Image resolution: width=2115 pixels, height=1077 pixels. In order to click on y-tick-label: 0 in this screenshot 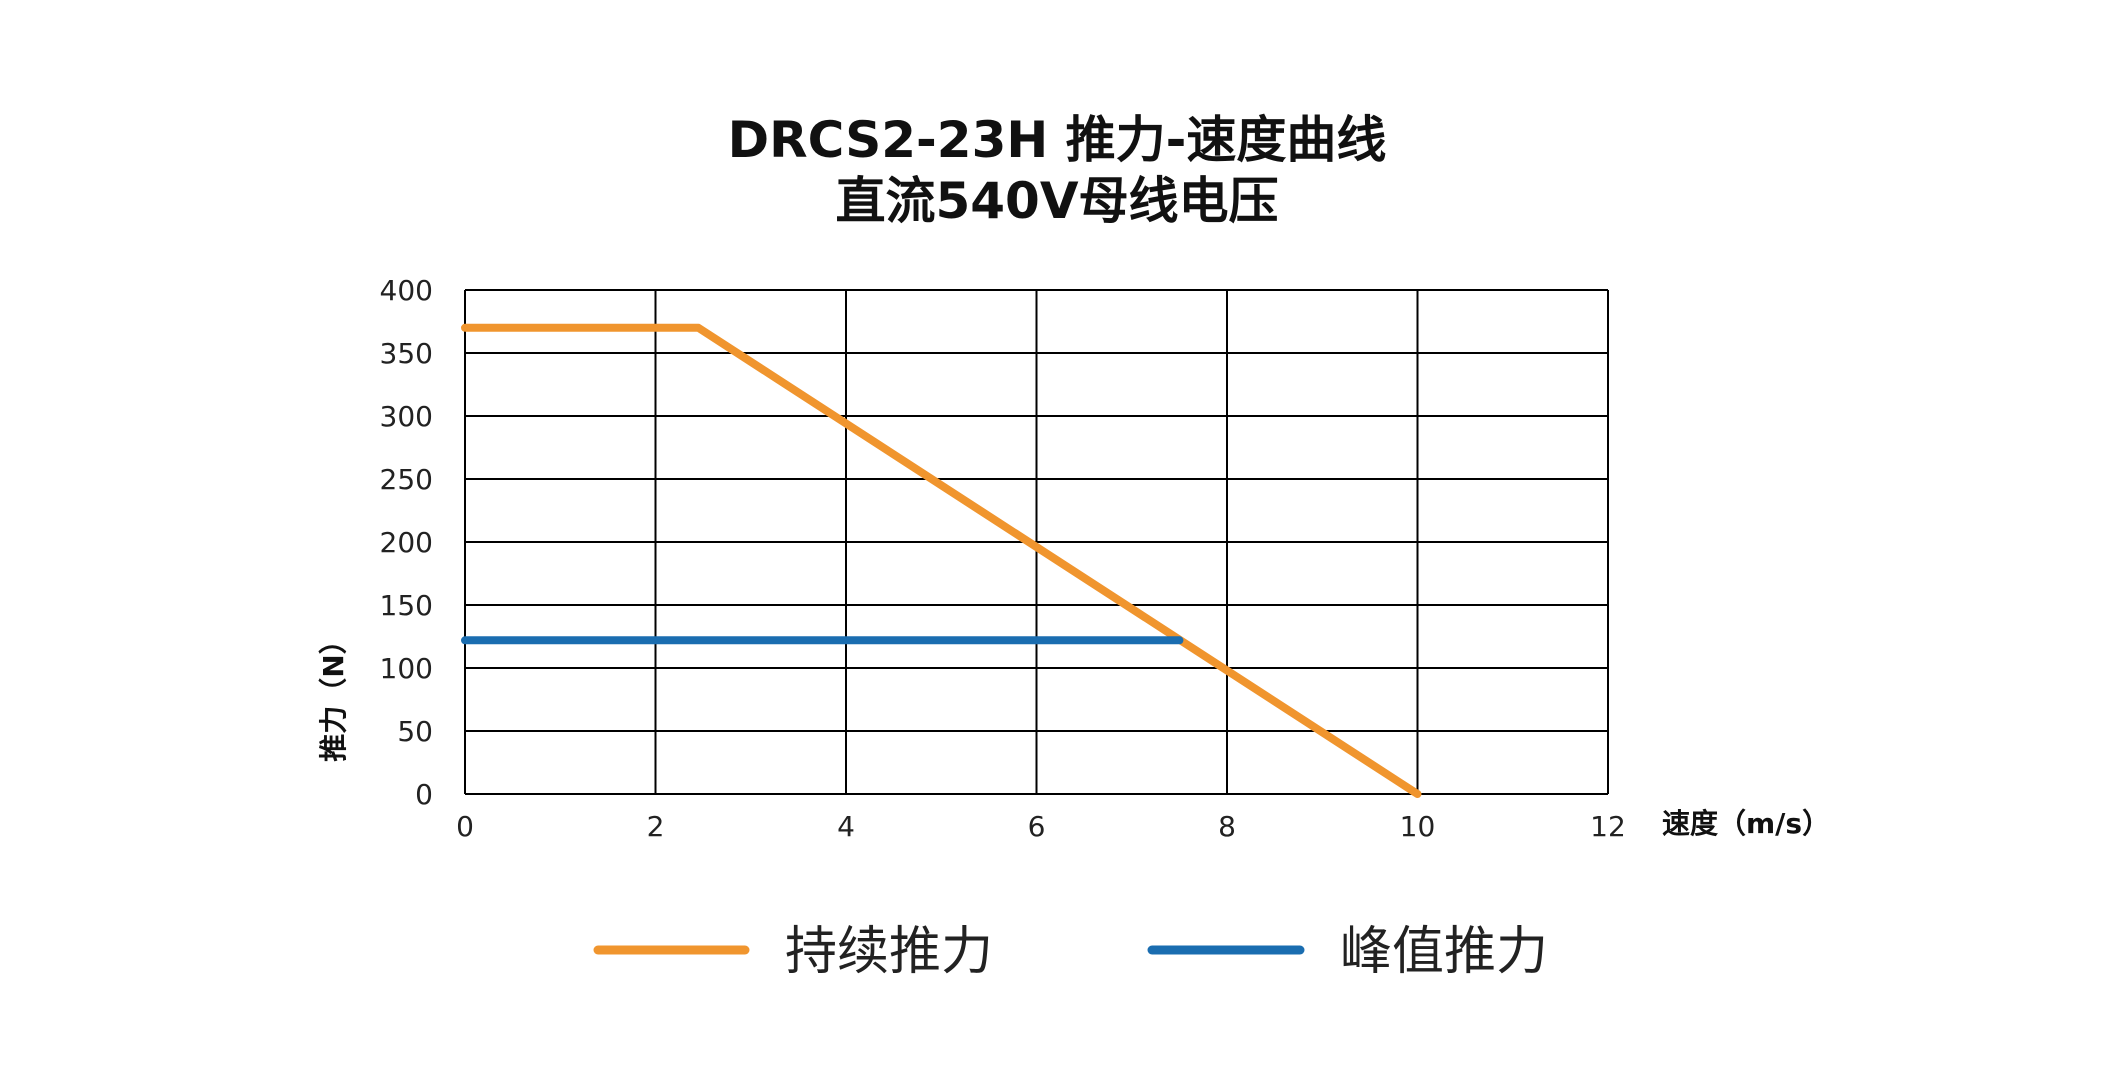, I will do `click(424, 794)`.